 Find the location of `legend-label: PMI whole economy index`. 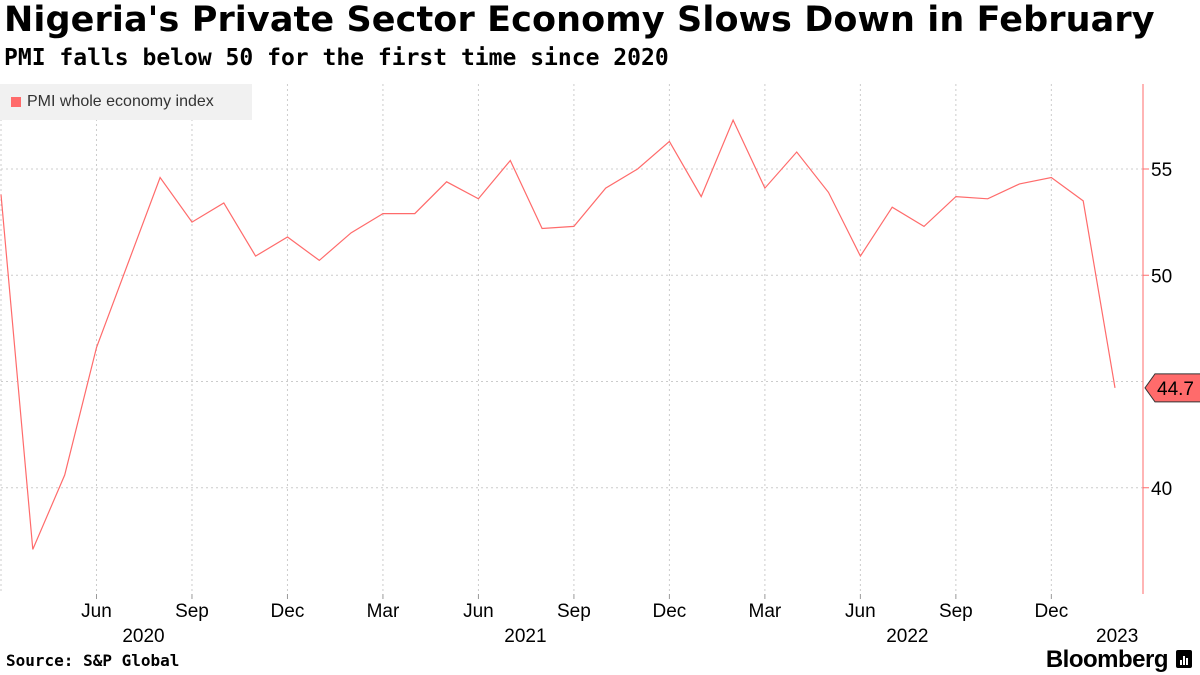

legend-label: PMI whole economy index is located at coordinates (120, 101).